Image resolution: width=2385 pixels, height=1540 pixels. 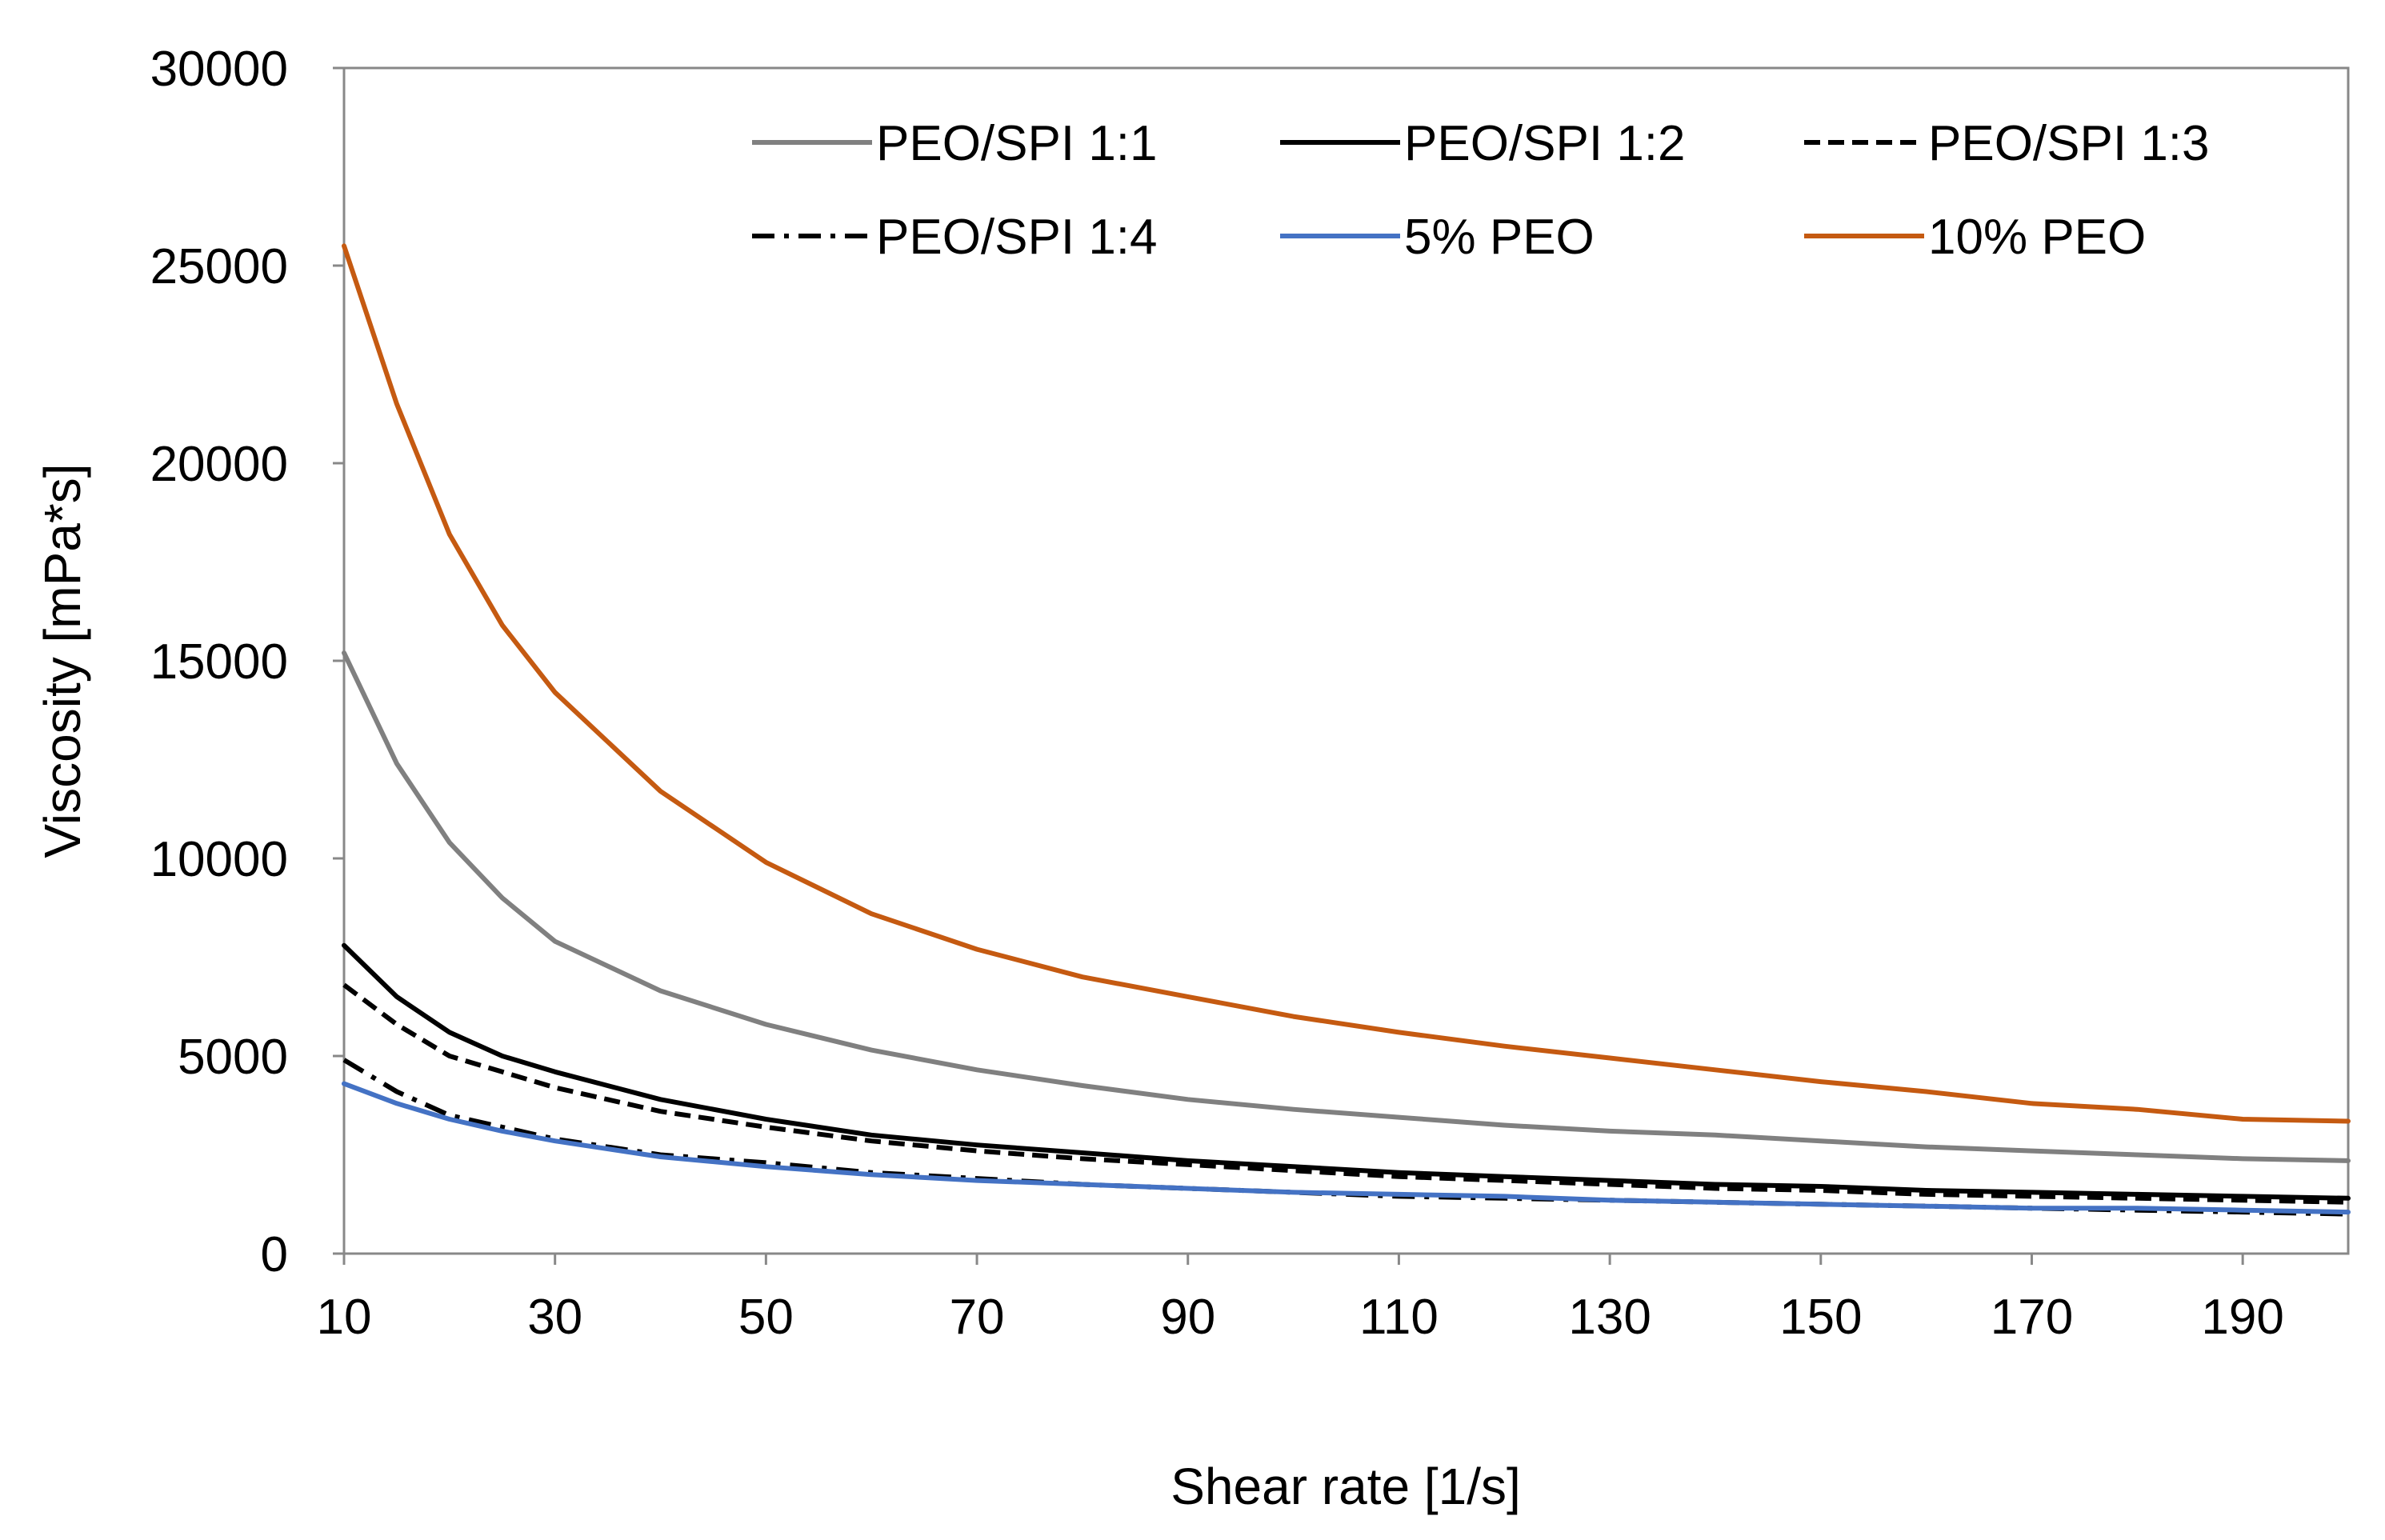 I want to click on x-tick-label: 70, so click(x=977, y=1317).